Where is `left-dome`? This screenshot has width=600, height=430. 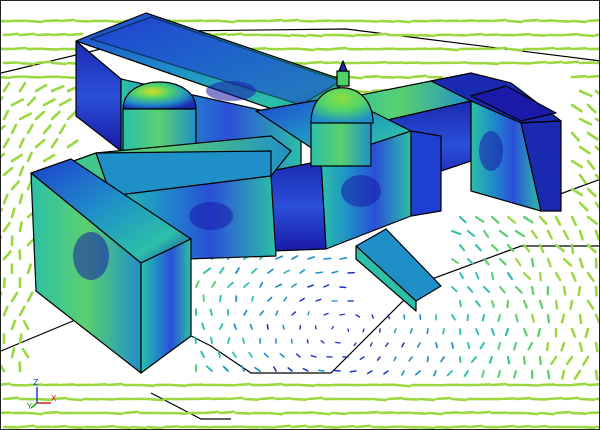 left-dome is located at coordinates (159, 95).